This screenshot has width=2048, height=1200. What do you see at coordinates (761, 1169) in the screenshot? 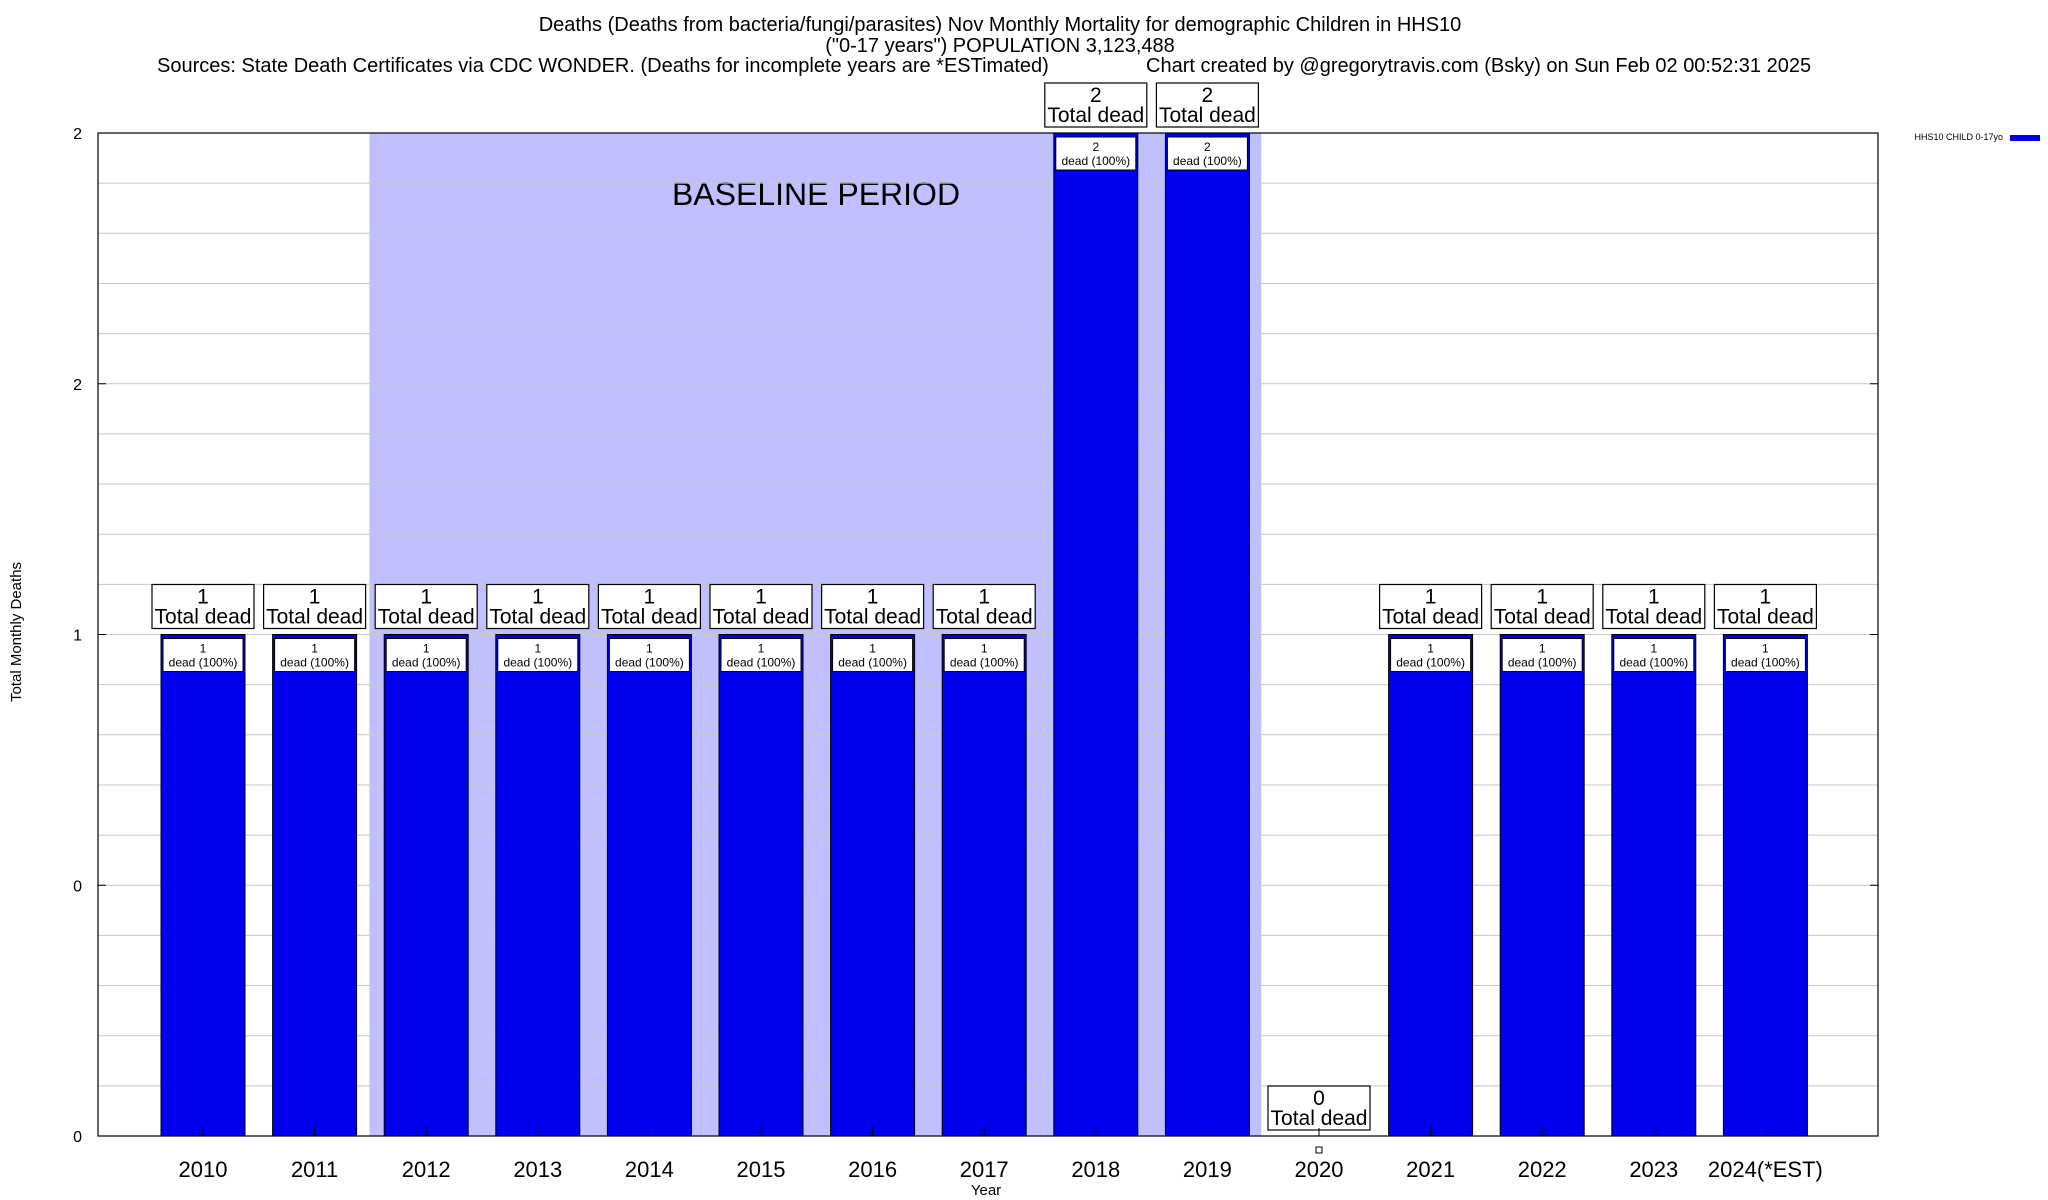
I see `x-tick-label: 2015` at bounding box center [761, 1169].